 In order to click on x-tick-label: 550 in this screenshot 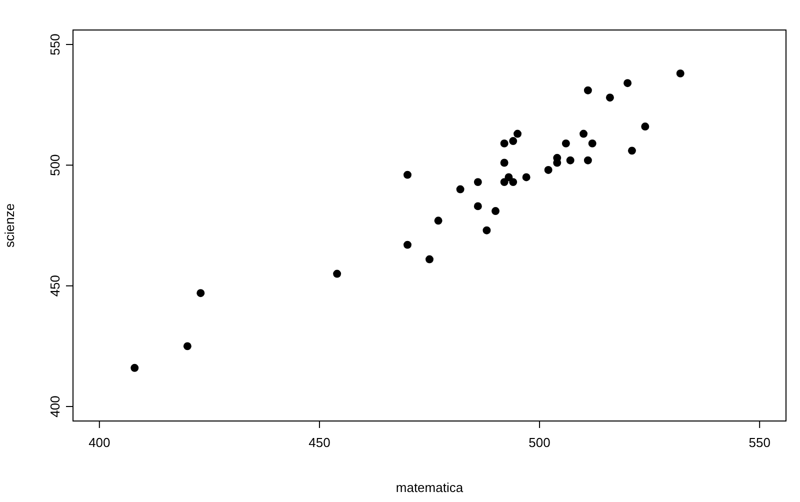, I will do `click(759, 442)`.